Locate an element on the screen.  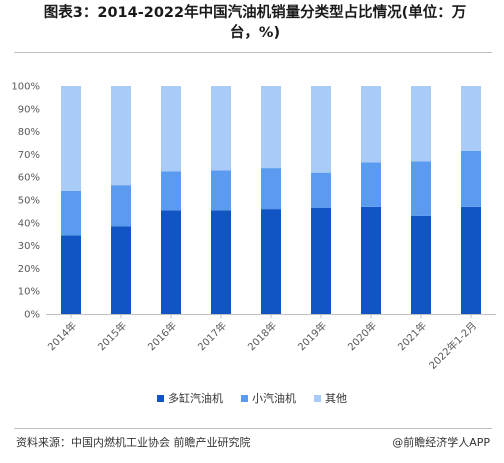
y-tick-label: 20% is located at coordinates (29, 269).